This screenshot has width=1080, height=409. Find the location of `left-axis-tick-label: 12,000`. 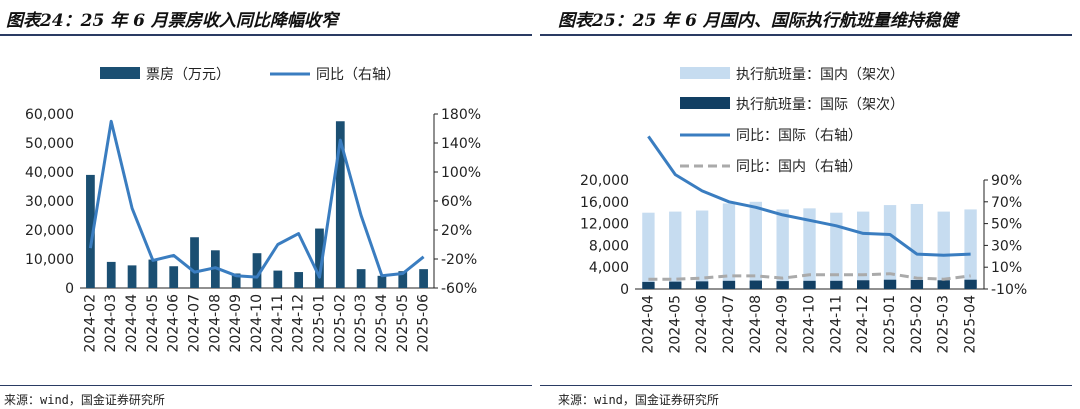

left-axis-tick-label: 12,000 is located at coordinates (604, 225).